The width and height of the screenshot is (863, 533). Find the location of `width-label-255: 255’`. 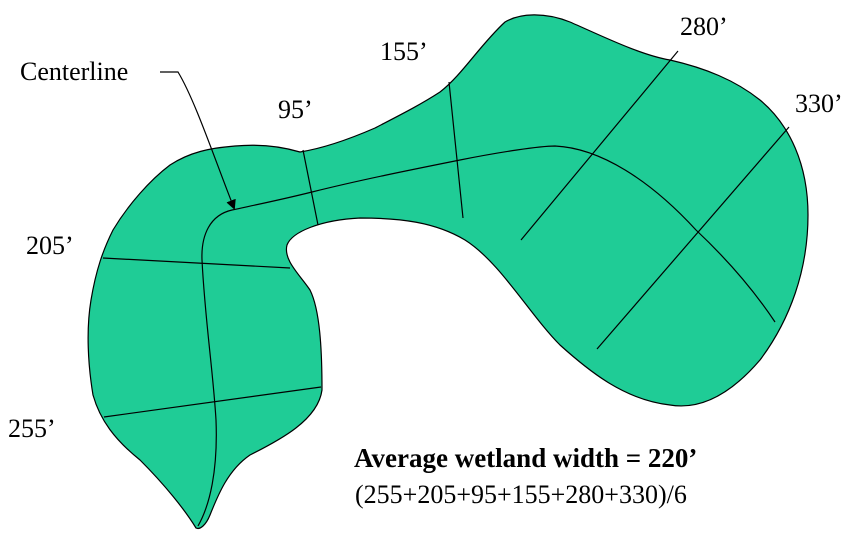

width-label-255: 255’ is located at coordinates (32, 428).